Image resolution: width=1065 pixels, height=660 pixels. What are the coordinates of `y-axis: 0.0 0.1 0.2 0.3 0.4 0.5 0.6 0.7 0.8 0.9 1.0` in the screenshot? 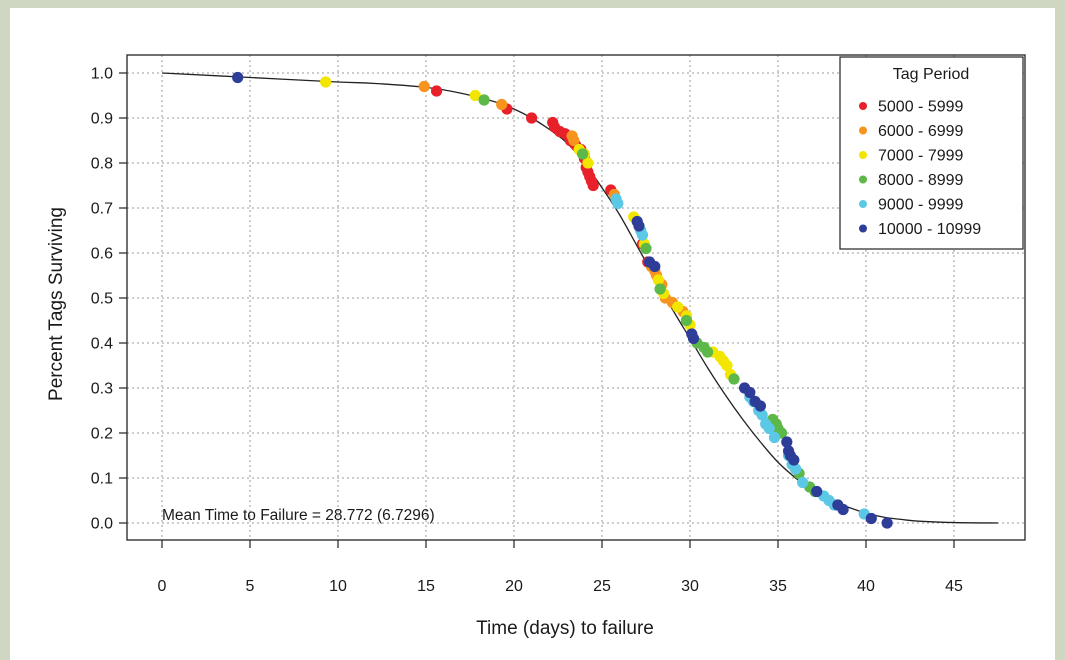 It's located at (109, 299).